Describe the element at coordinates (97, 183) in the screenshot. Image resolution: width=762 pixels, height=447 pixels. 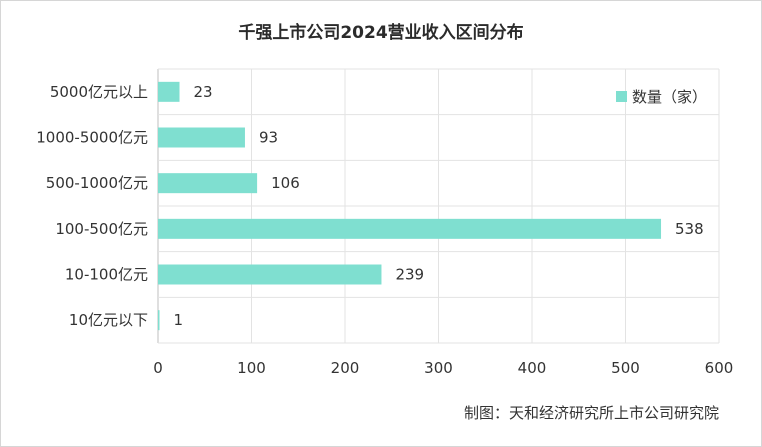
I see `category-label: 500-1000亿元` at that location.